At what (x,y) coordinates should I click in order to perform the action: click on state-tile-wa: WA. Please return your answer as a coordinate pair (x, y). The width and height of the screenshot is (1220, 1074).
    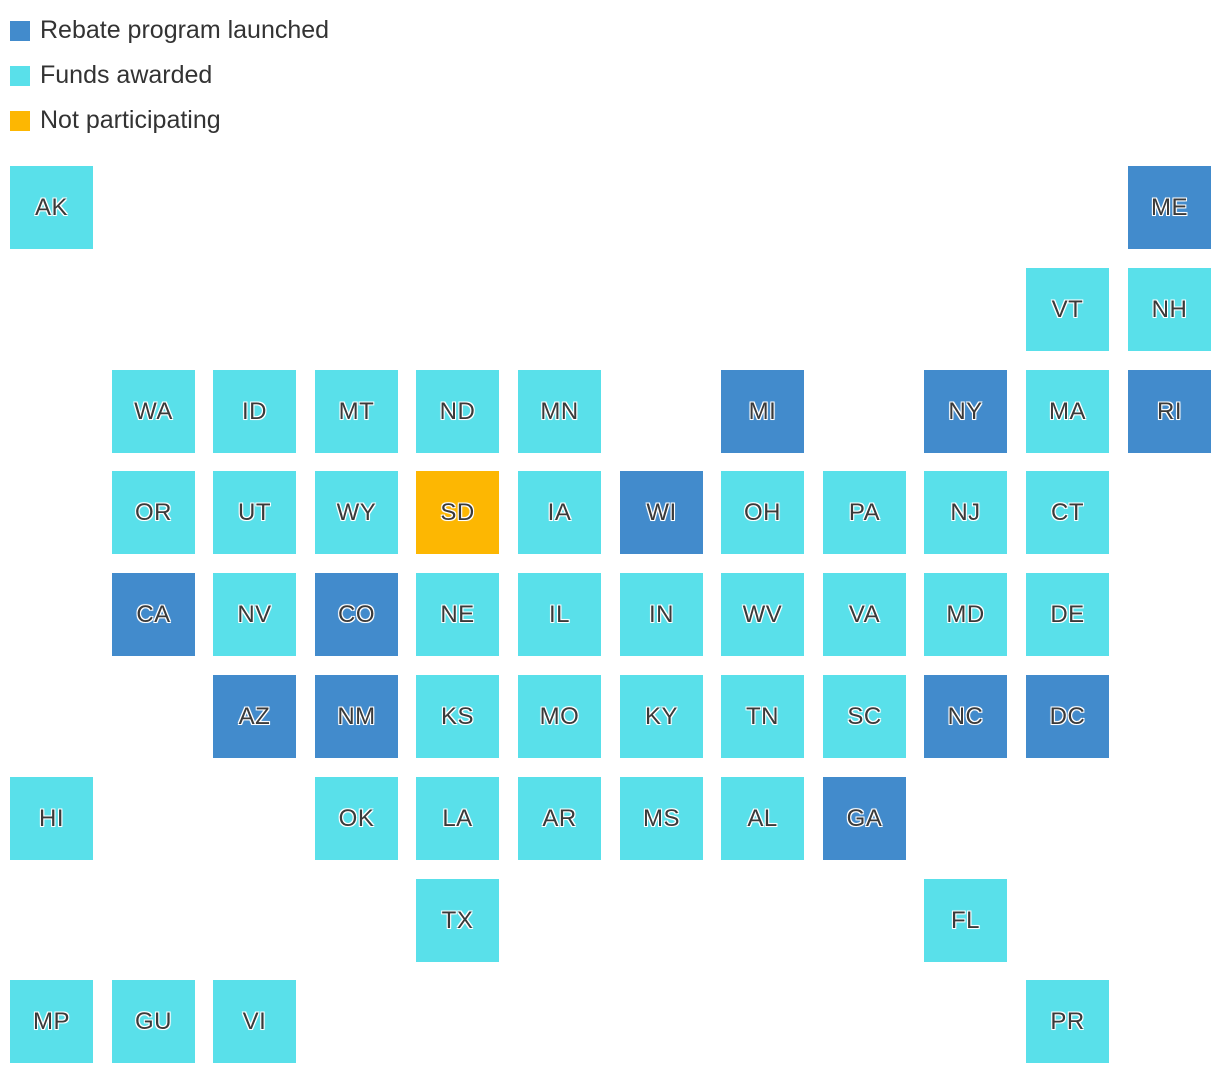
    Looking at the image, I should click on (153, 411).